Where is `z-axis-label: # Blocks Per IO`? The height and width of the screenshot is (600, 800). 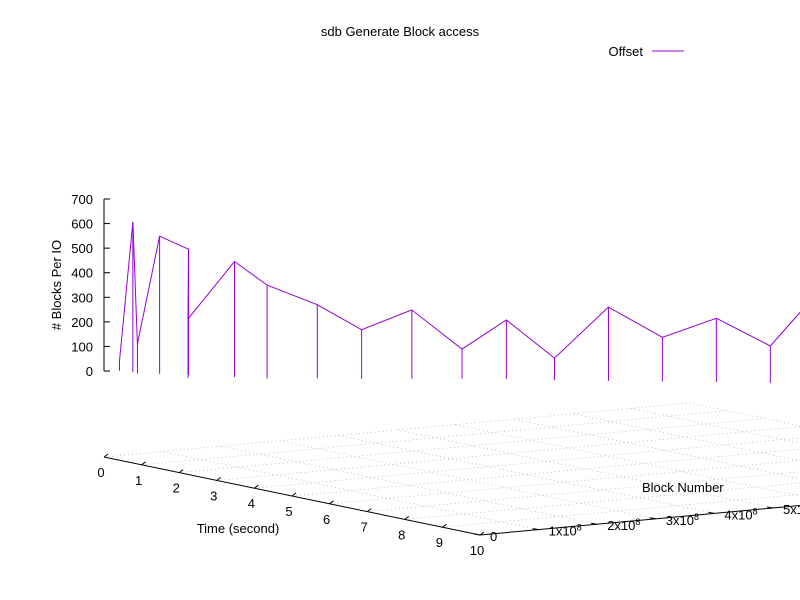 z-axis-label: # Blocks Per IO is located at coordinates (56, 285).